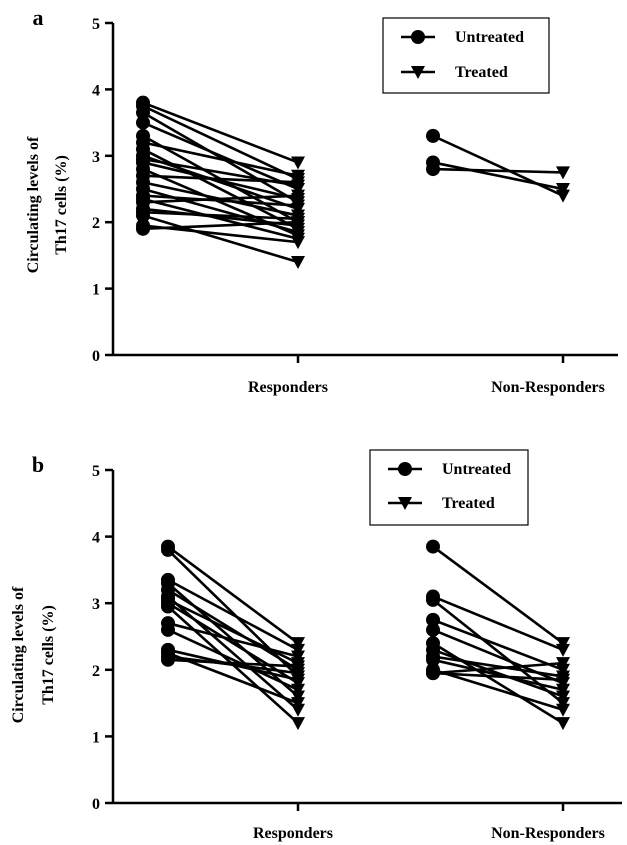 The height and width of the screenshot is (845, 627). What do you see at coordinates (38, 464) in the screenshot?
I see `panel-label: b` at bounding box center [38, 464].